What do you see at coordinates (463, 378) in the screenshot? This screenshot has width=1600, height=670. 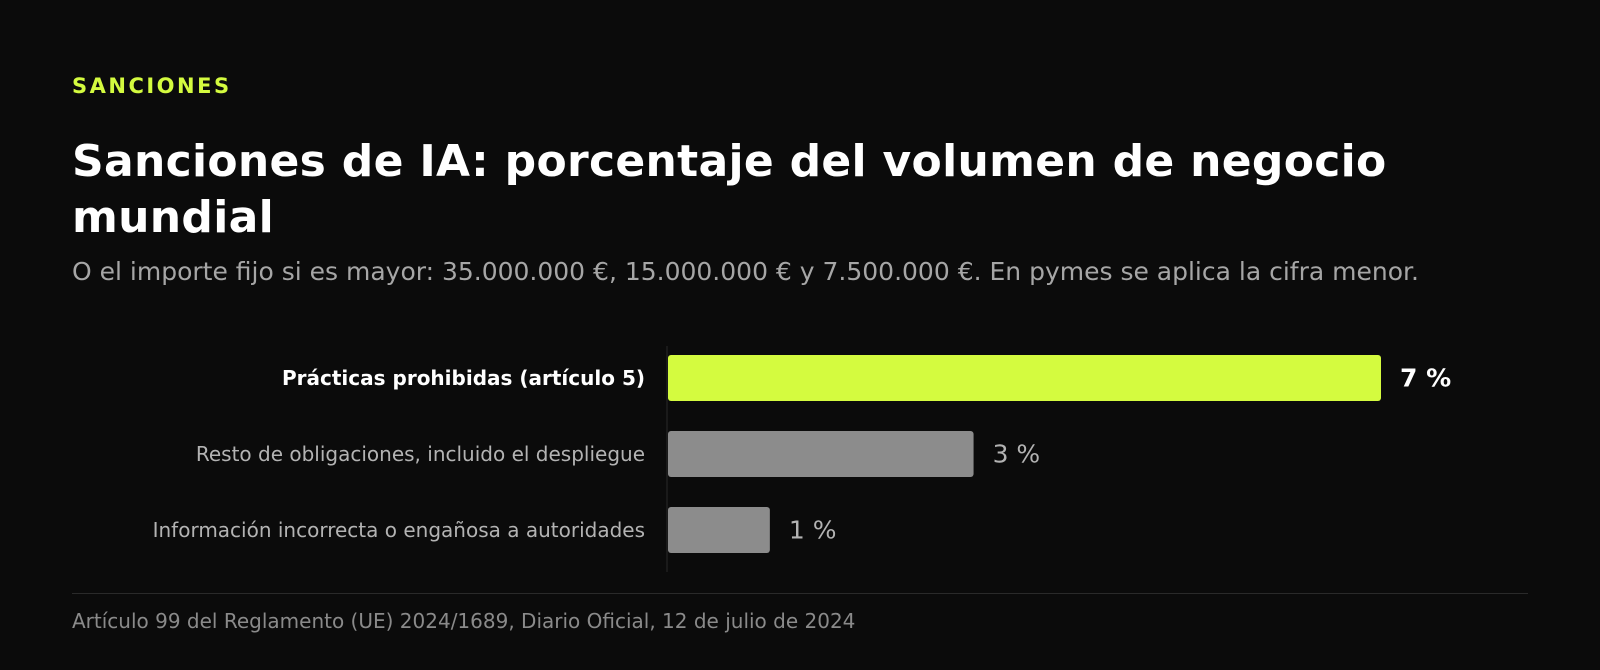 I see `category-label: Prácticas prohibidas (artículo 5)` at bounding box center [463, 378].